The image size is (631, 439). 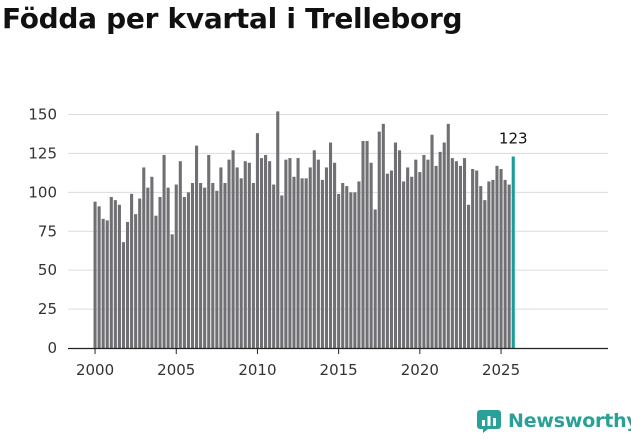 I want to click on brand-logo: Newsworthy, so click(x=553, y=421).